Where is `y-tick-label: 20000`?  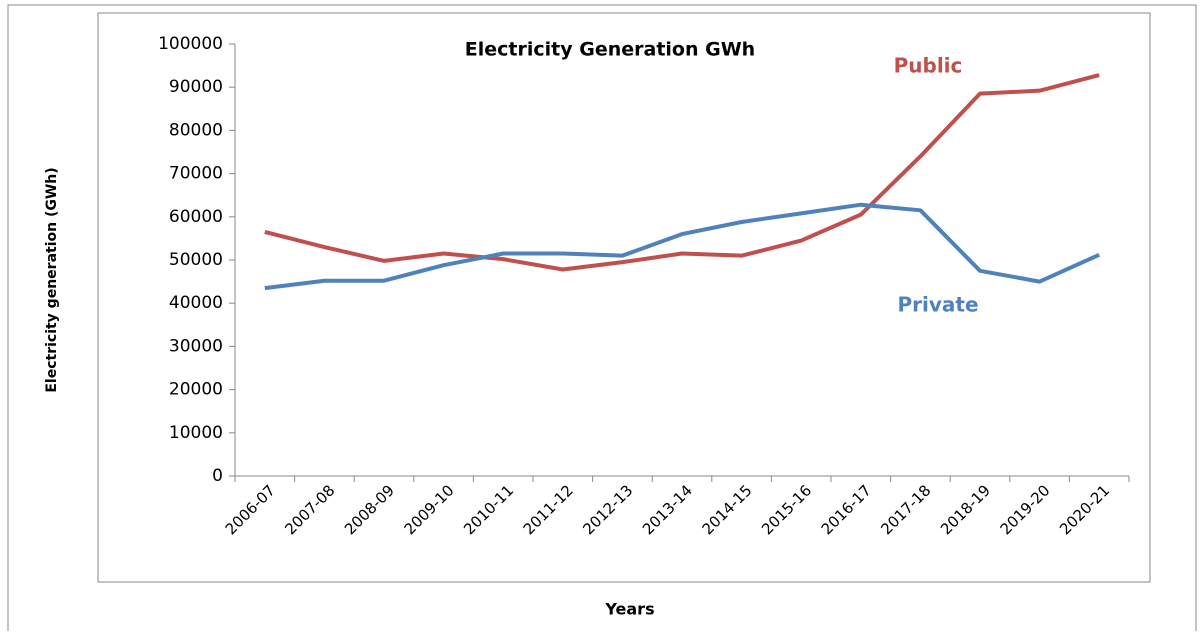 y-tick-label: 20000 is located at coordinates (196, 390).